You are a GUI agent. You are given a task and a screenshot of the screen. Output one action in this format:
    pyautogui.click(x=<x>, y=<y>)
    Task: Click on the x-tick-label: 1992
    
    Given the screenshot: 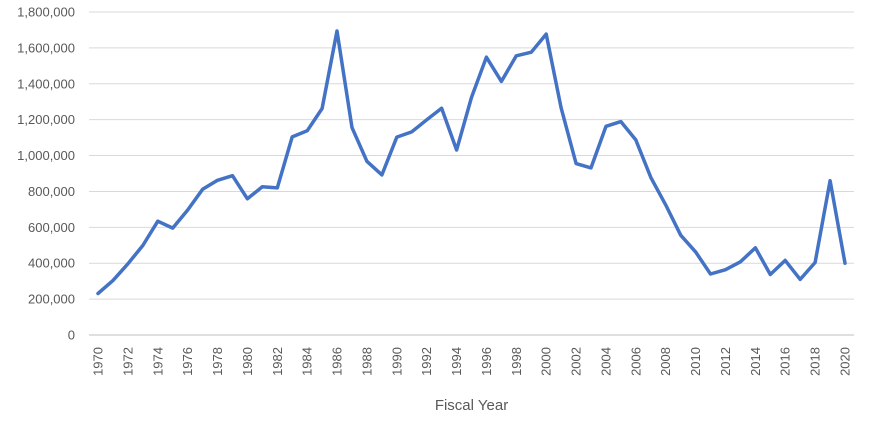 What is the action you would take?
    pyautogui.click(x=426, y=361)
    